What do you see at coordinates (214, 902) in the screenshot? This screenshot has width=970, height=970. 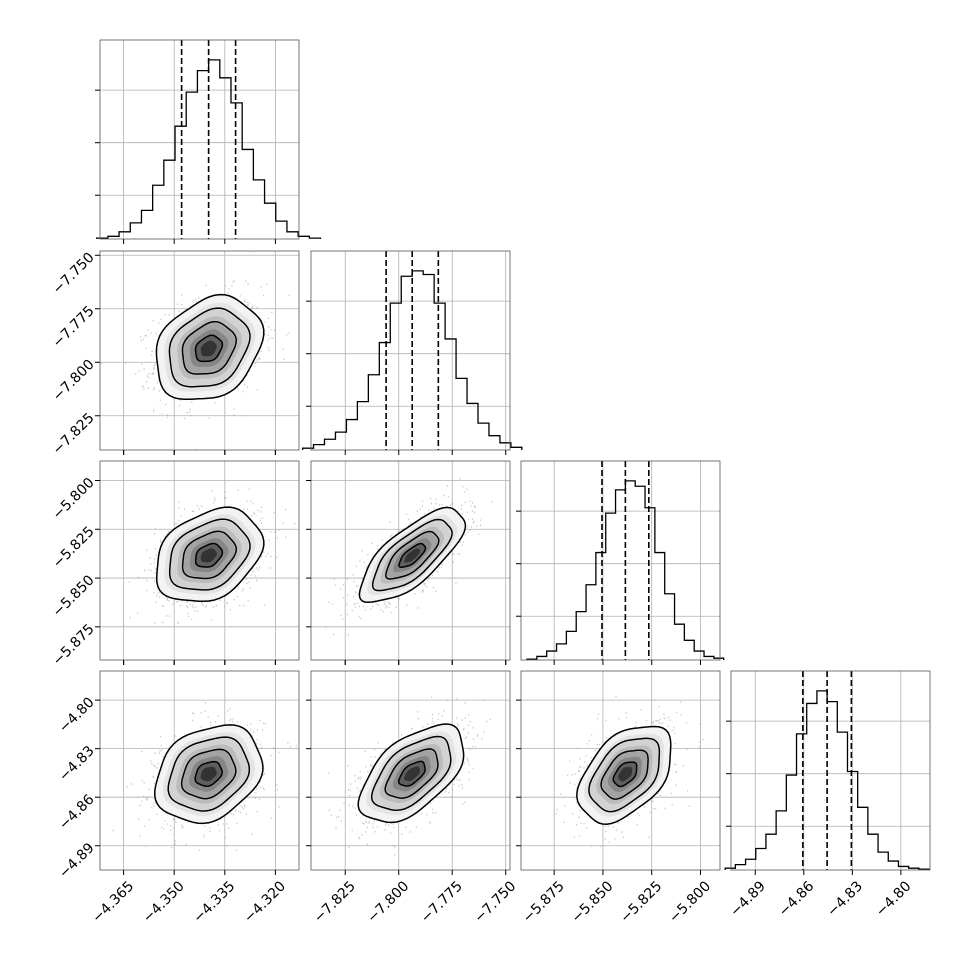 I see `x-tick-label: −4.335` at bounding box center [214, 902].